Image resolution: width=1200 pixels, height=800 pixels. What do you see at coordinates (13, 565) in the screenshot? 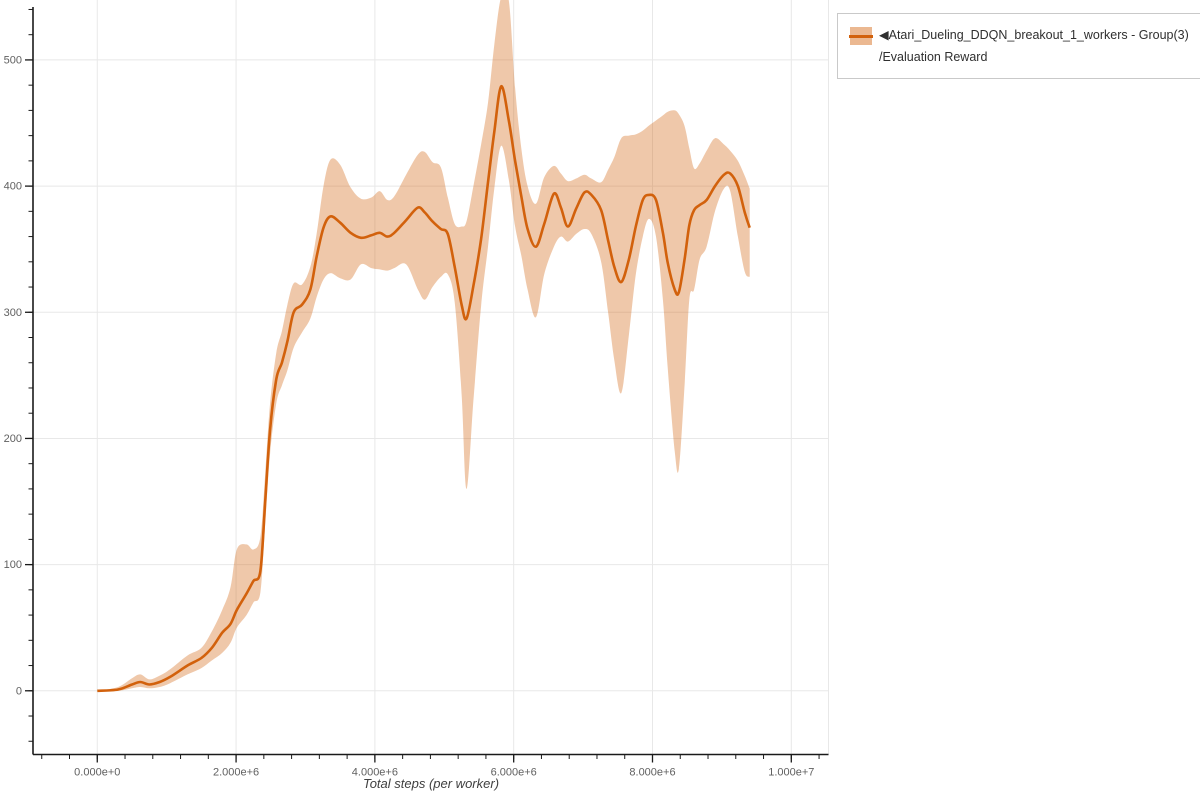
I see `y-tick-label: 100` at bounding box center [13, 565].